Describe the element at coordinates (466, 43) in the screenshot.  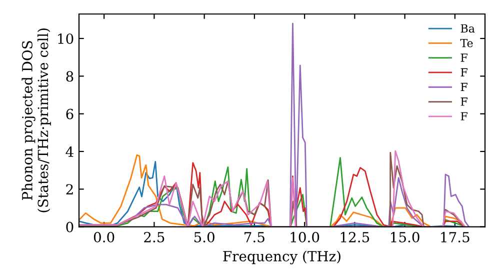
I see `legend-label: Te` at that location.